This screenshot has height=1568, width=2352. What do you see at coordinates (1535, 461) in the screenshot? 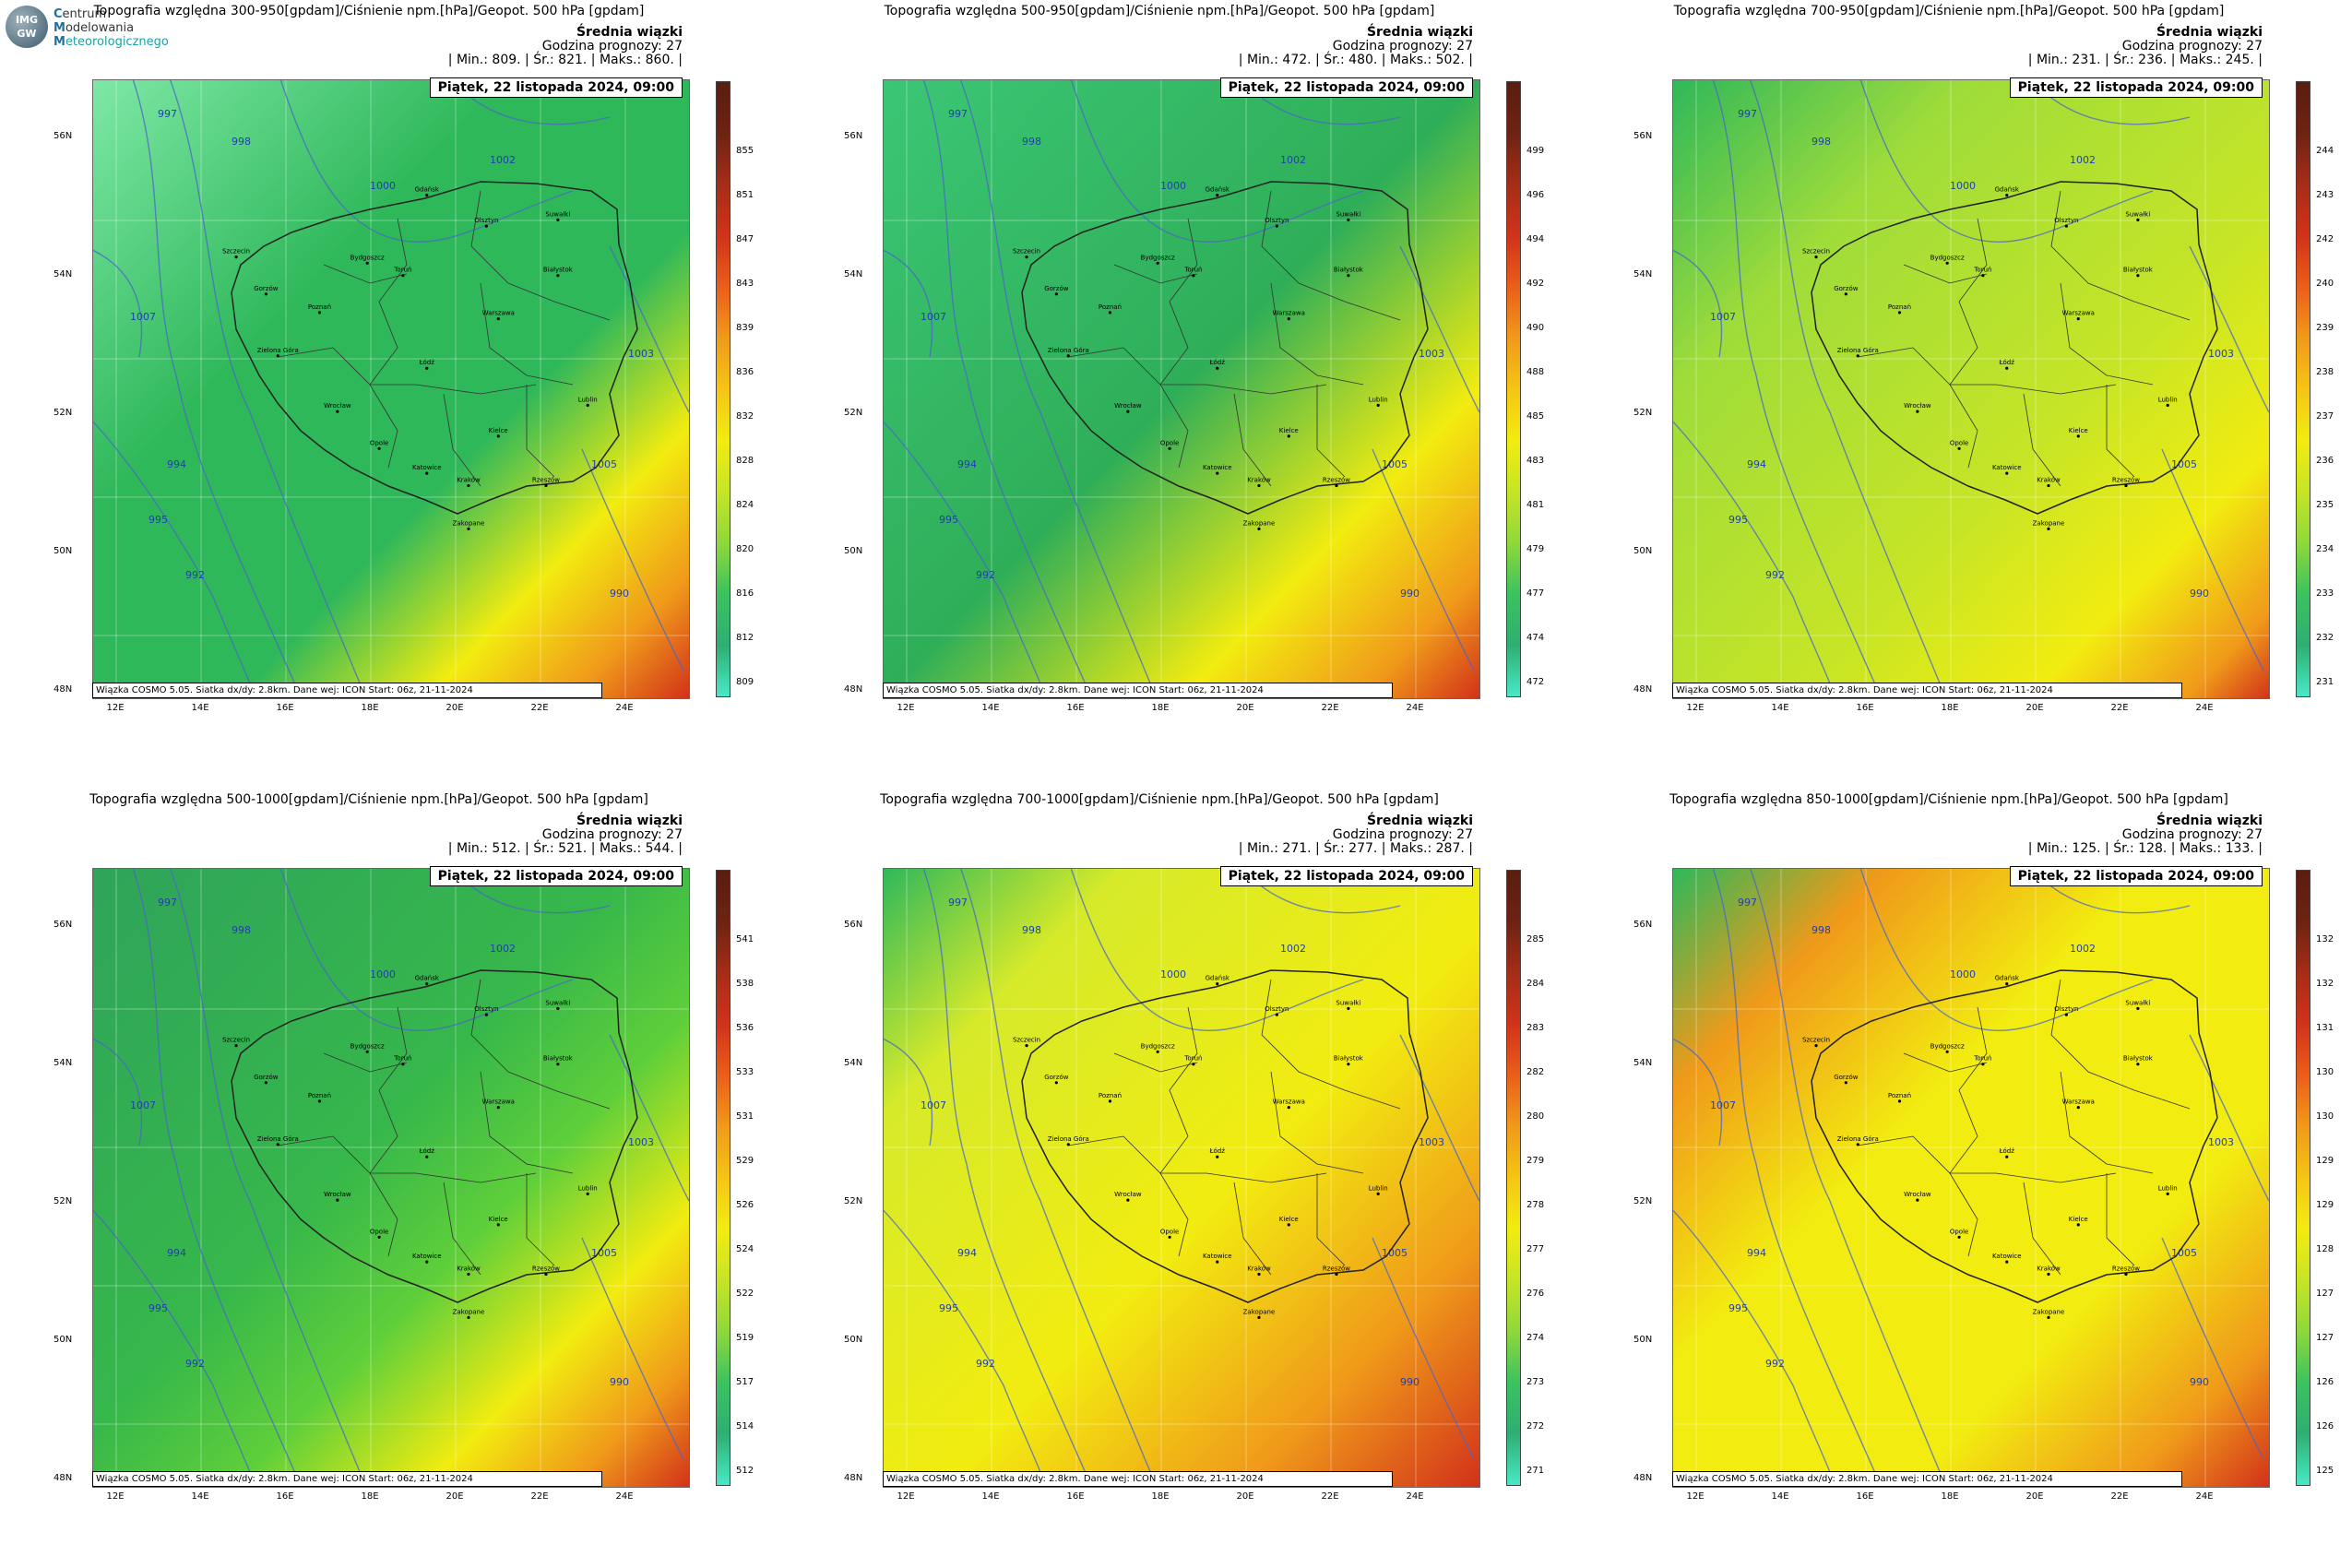
I see `colorbar-label: 483` at bounding box center [1535, 461].